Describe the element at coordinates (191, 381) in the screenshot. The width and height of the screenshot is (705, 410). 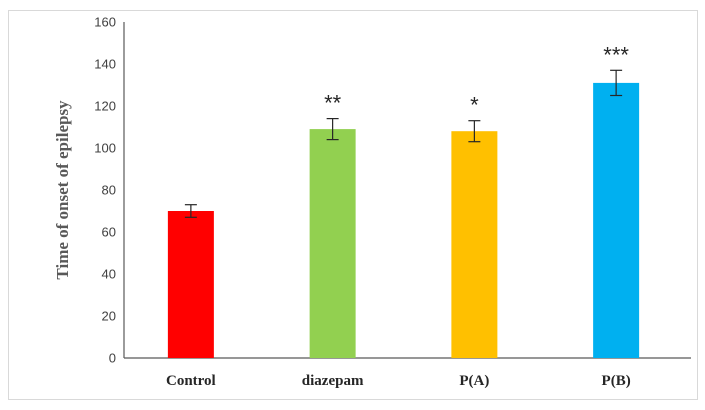
I see `x-tick-label: Control` at that location.